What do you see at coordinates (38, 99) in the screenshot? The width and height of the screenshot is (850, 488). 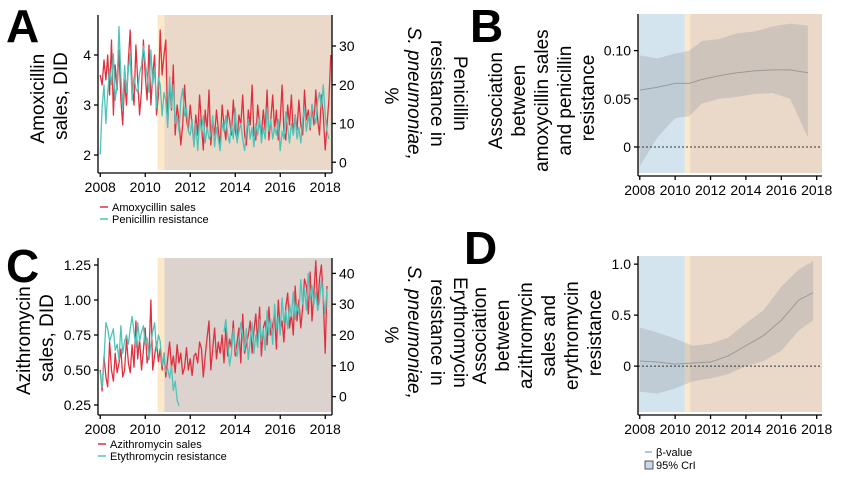 I see `panel-a-left-axis-line: Amoxicillin` at bounding box center [38, 99].